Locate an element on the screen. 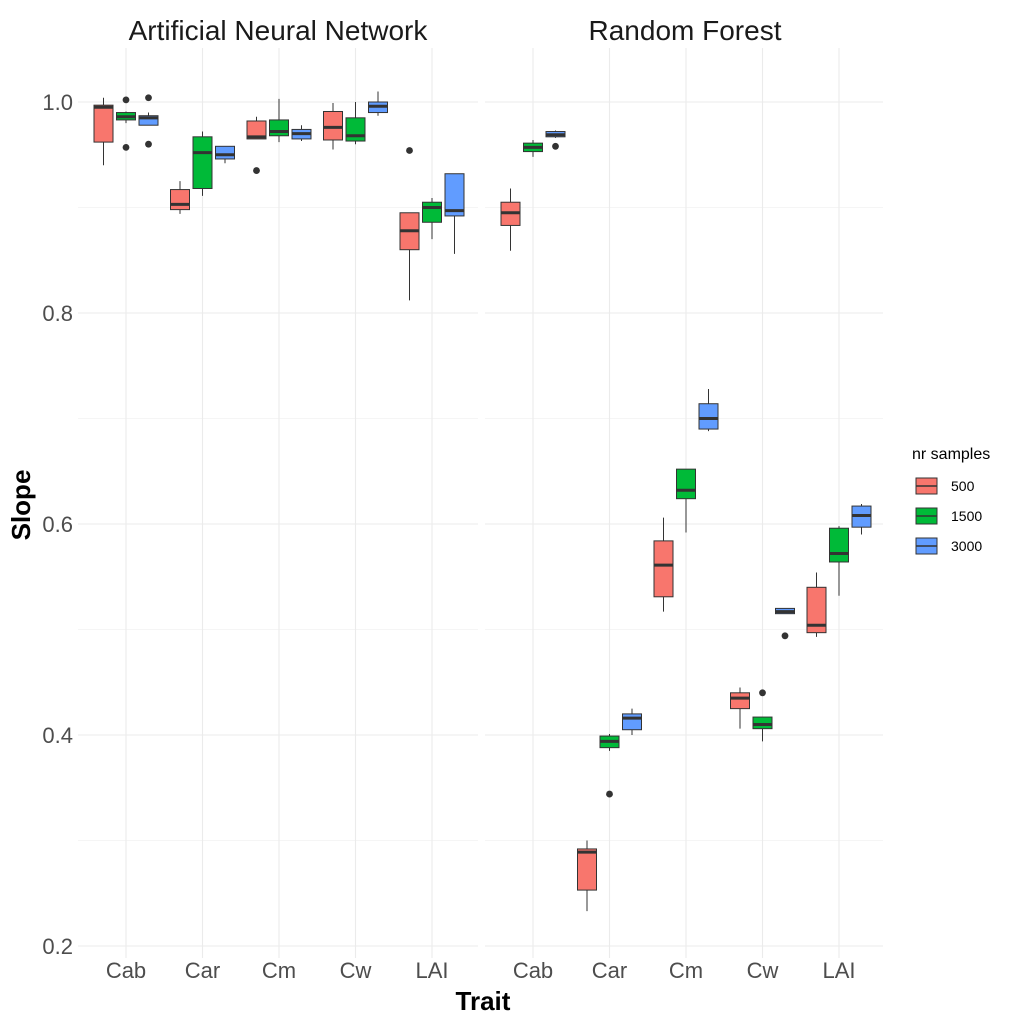 This screenshot has width=1024, height=1024. y-axis-title: Slope is located at coordinates (21, 505).